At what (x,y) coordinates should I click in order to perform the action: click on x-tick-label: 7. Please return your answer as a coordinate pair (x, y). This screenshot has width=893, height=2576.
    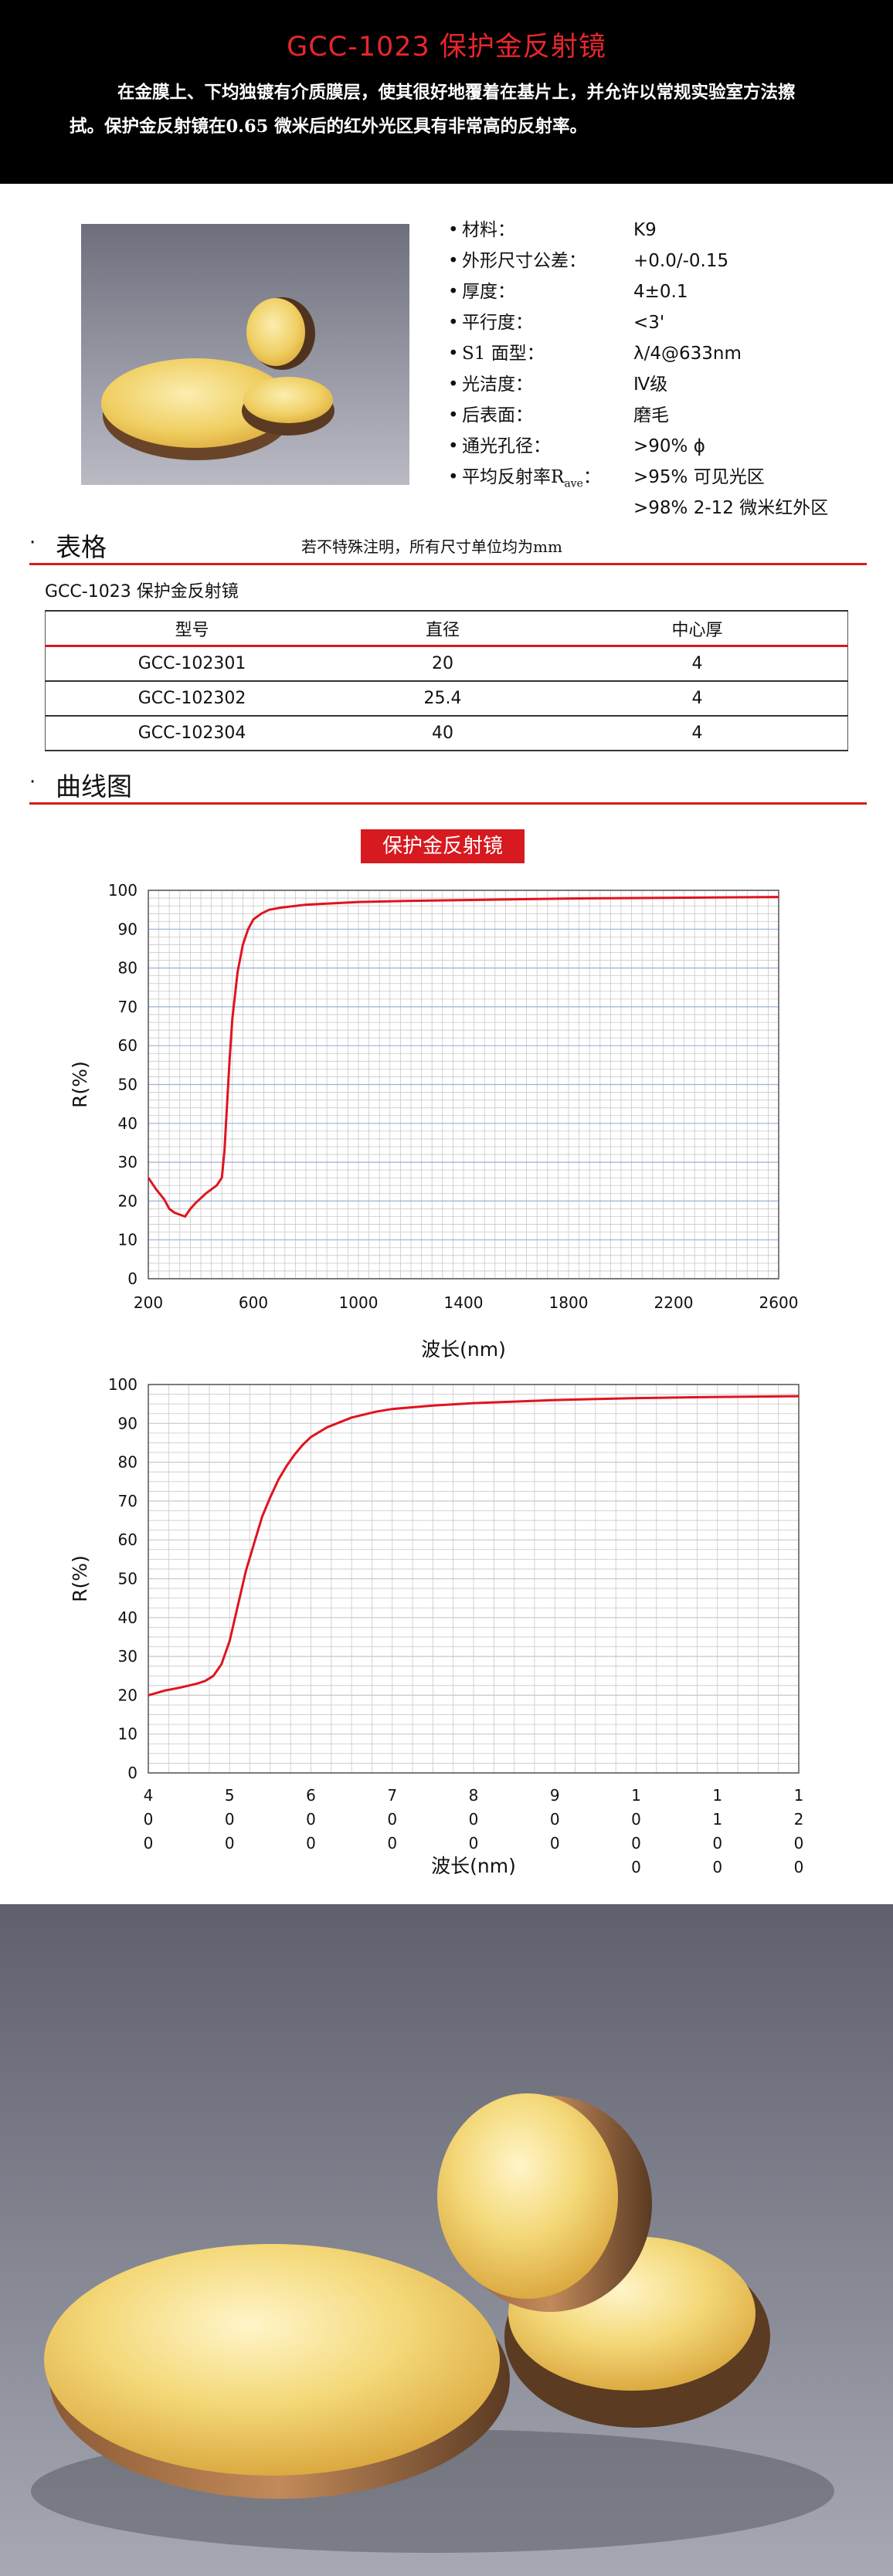
    Looking at the image, I should click on (392, 1795).